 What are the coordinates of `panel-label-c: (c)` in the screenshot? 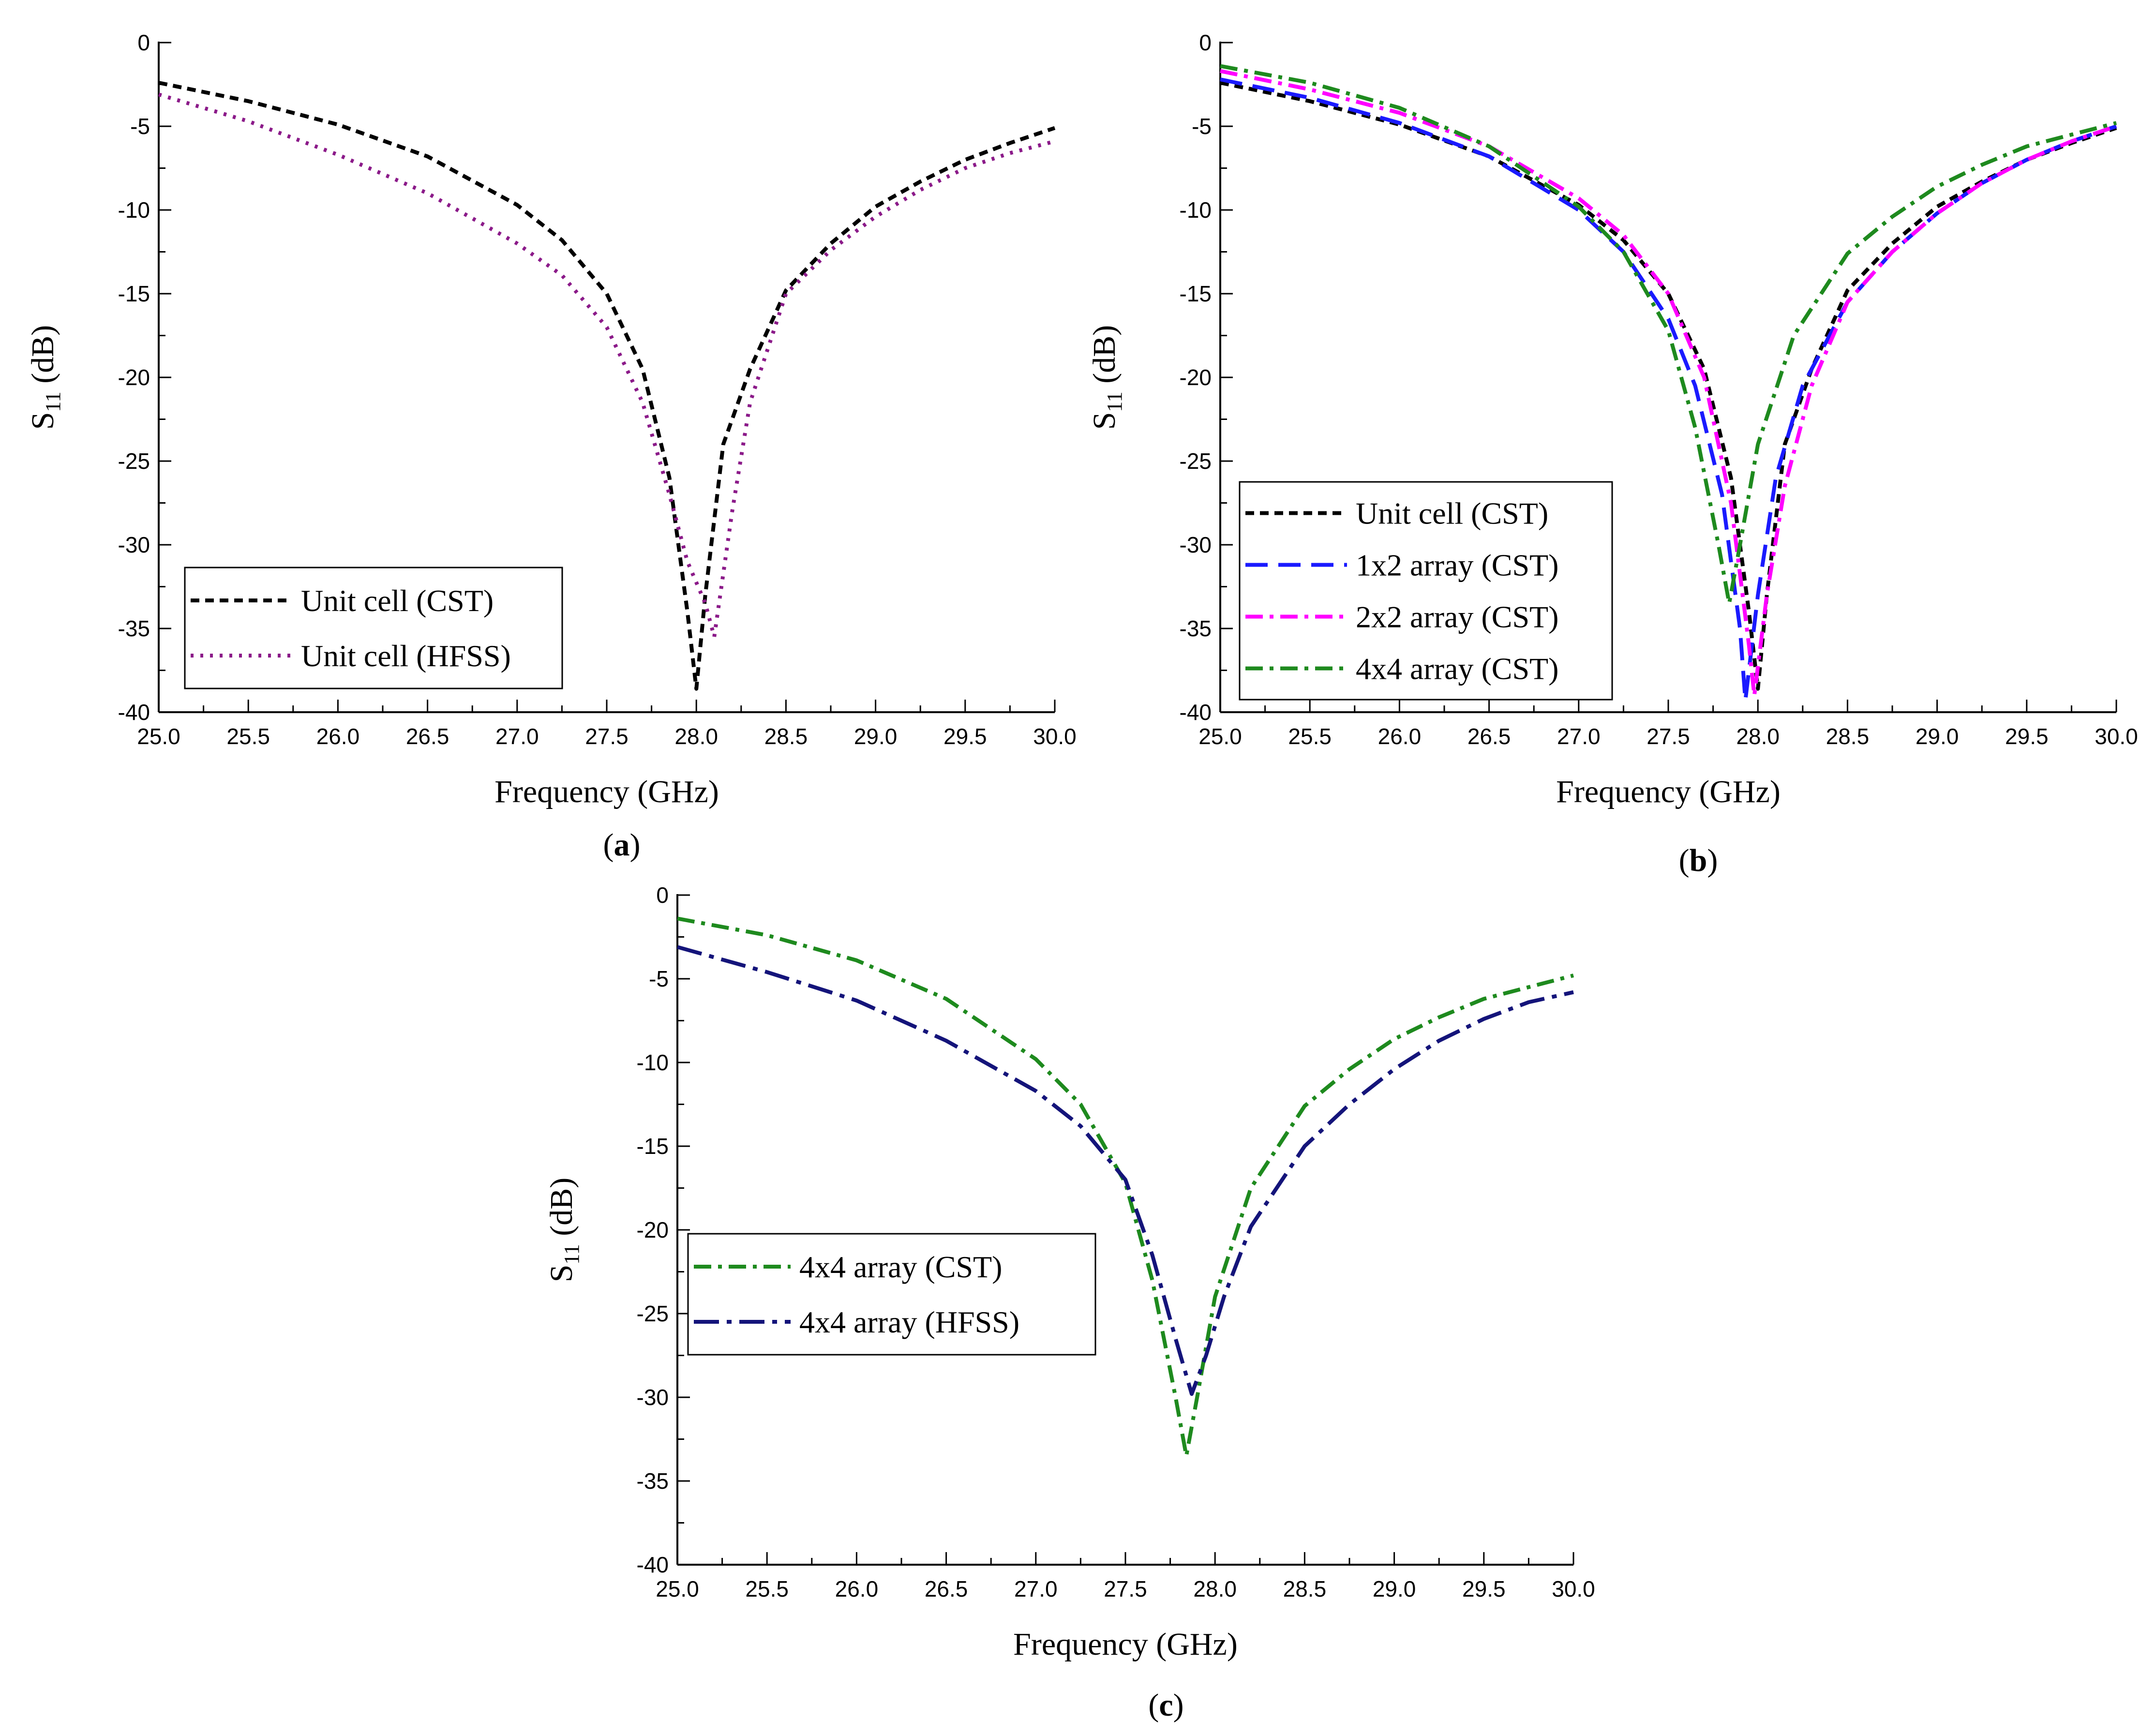 It's located at (1165, 1705).